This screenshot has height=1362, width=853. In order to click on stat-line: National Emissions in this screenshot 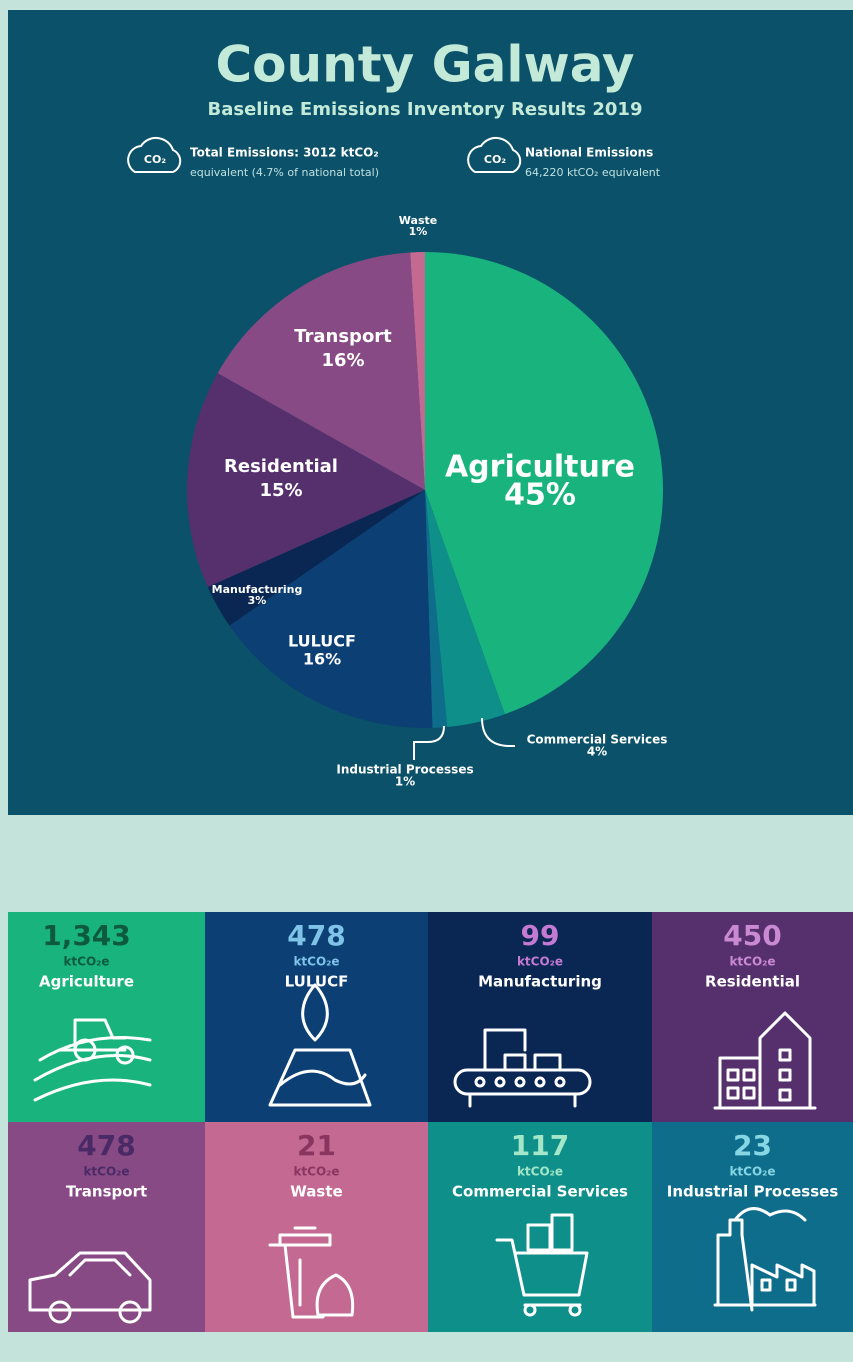, I will do `click(589, 153)`.